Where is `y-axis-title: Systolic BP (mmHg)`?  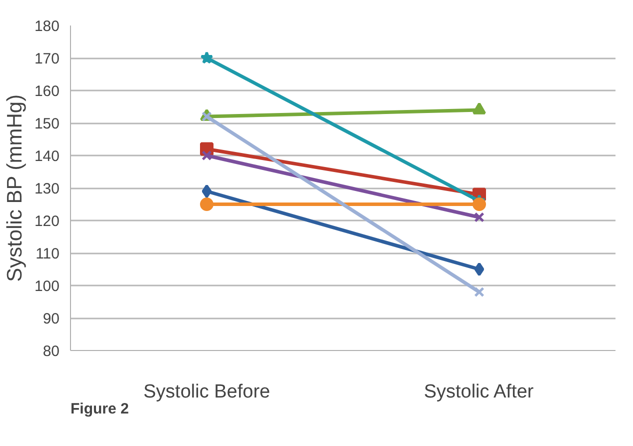
y-axis-title: Systolic BP (mmHg) is located at coordinates (14, 188).